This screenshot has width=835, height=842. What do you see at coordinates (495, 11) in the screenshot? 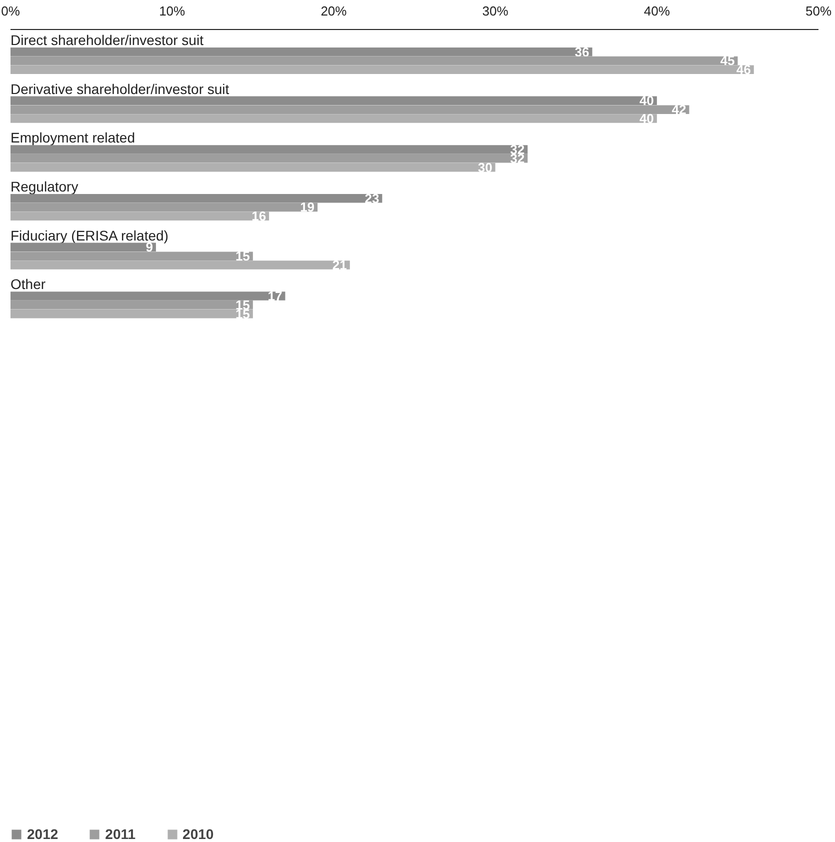
I see `x-tick-label: 30%` at bounding box center [495, 11].